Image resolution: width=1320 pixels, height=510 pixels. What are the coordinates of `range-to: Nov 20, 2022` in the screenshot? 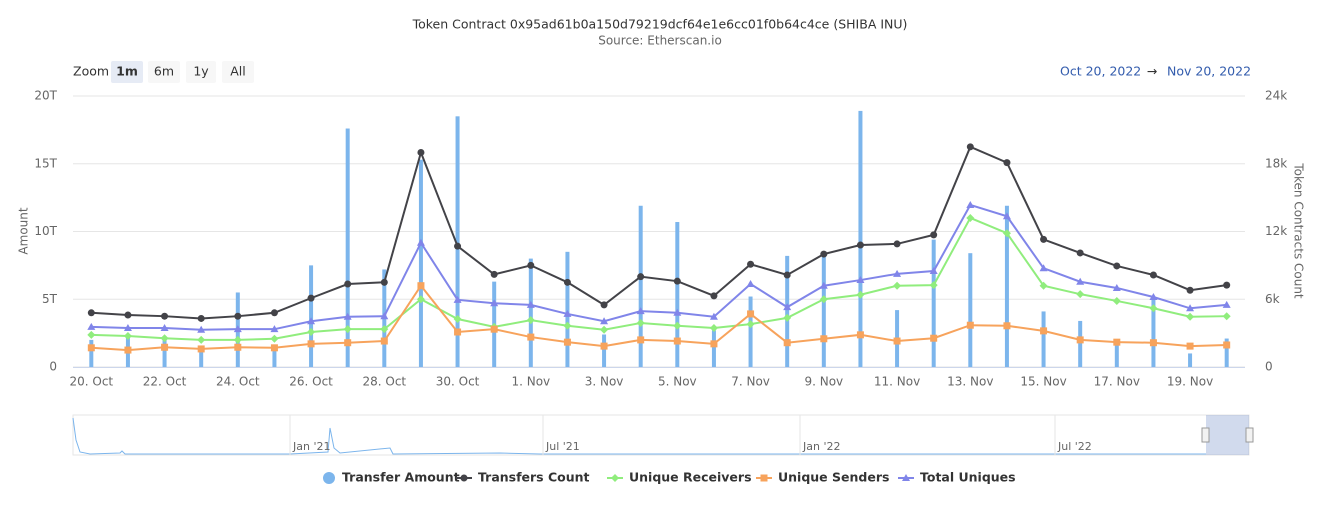 It's located at (1209, 71).